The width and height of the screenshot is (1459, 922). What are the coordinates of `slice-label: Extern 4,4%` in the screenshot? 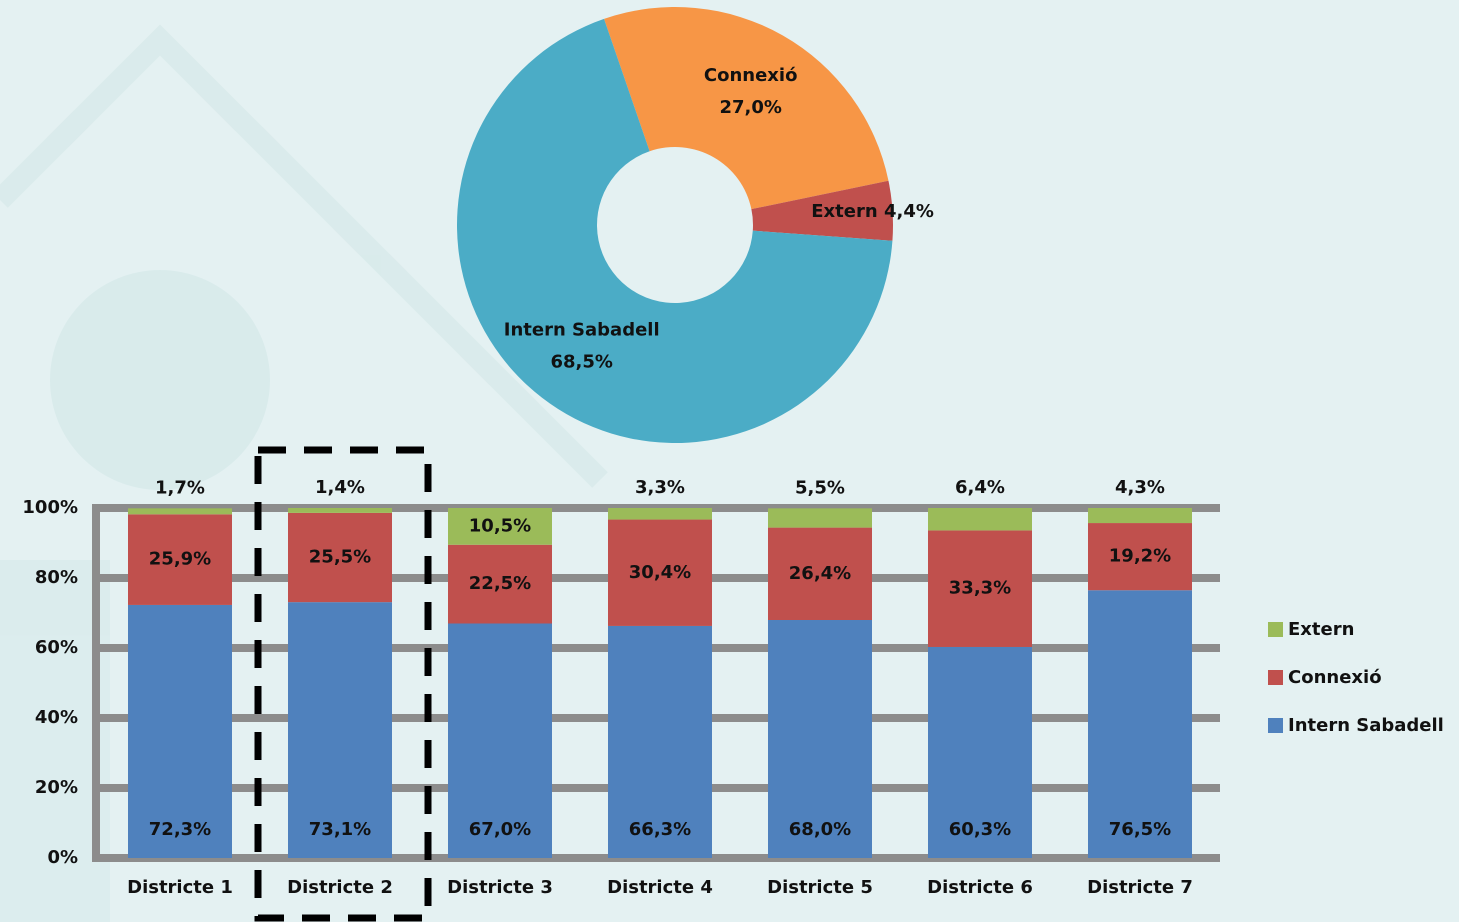 It's located at (872, 211).